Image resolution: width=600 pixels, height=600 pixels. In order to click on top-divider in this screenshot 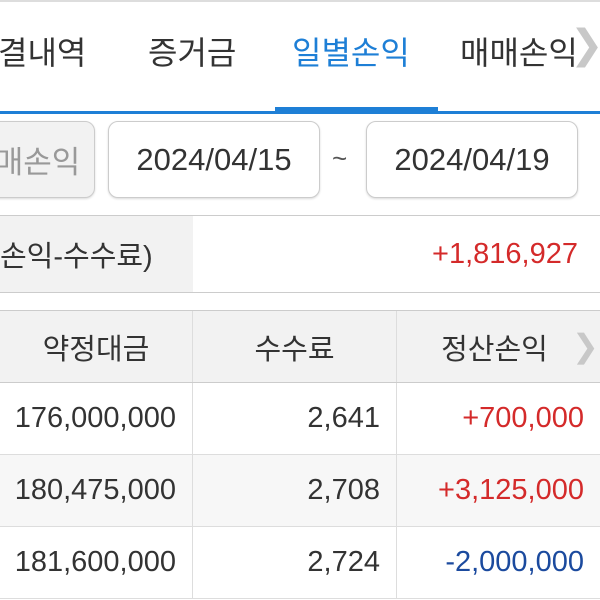, I will do `click(300, 1)`.